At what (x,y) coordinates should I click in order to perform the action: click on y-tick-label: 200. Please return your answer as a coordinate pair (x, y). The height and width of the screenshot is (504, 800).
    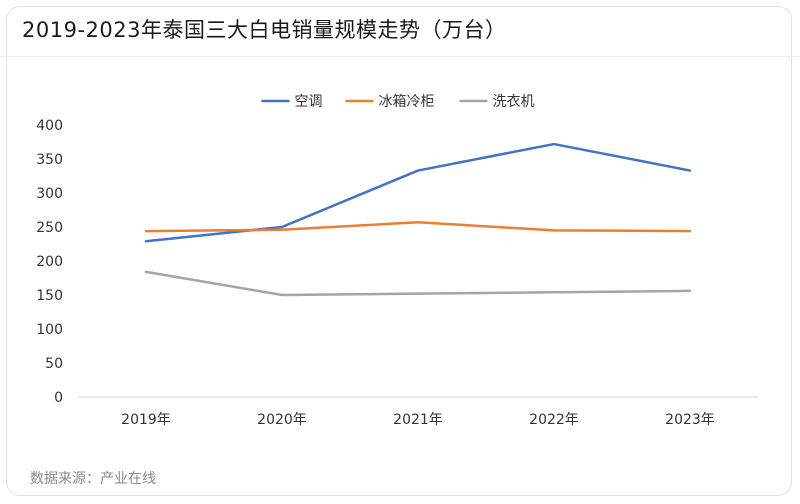
    Looking at the image, I should click on (49, 262).